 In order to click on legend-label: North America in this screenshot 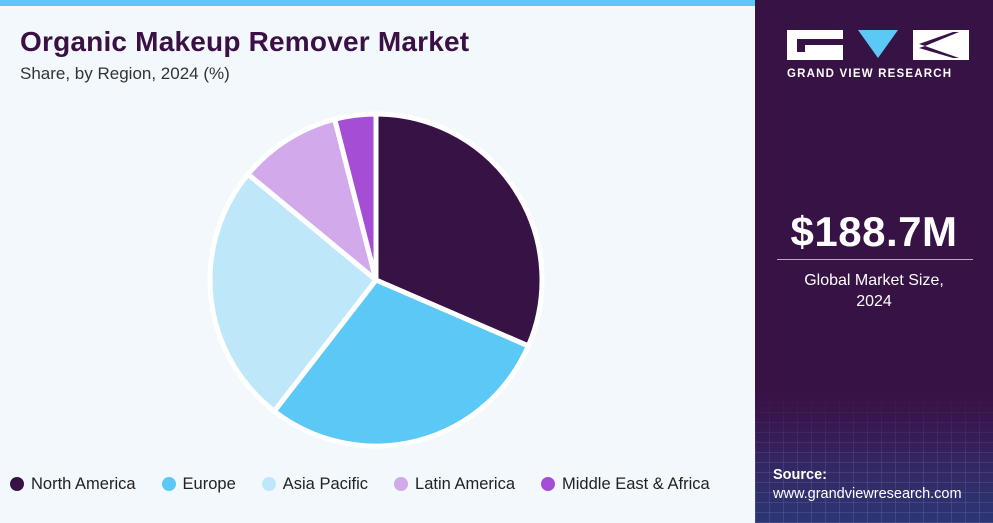, I will do `click(83, 483)`.